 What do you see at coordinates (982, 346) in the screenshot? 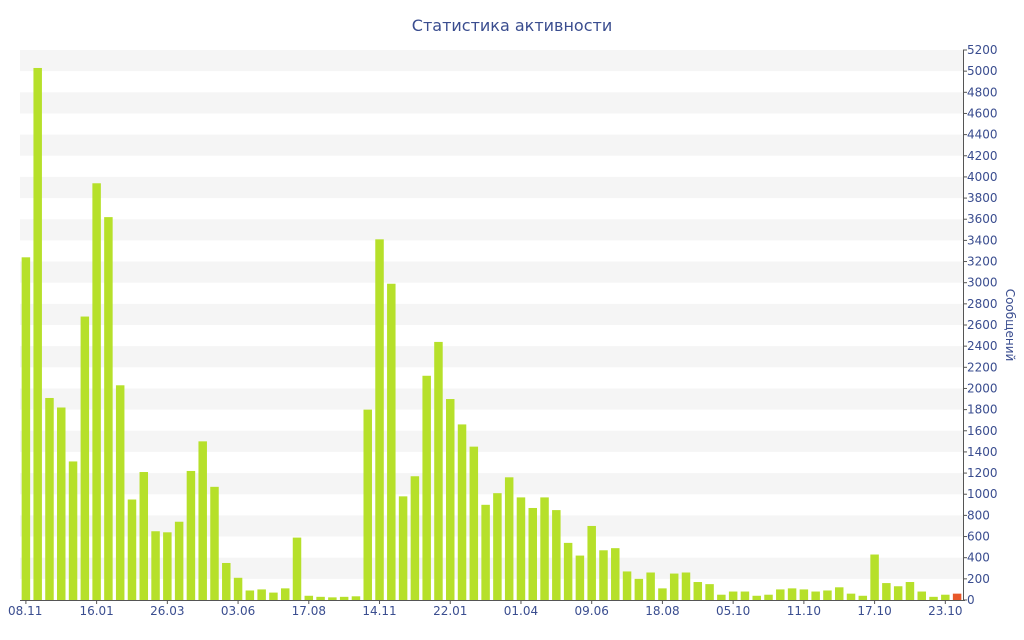
I see `y-tick-label: 2400` at bounding box center [982, 346].